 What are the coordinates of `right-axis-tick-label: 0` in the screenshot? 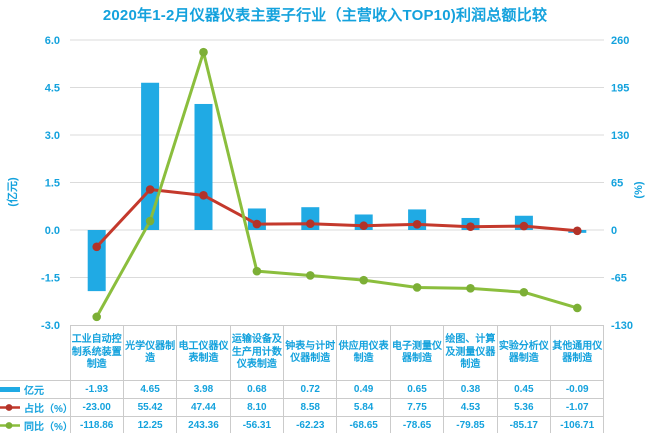 It's located at (614, 231).